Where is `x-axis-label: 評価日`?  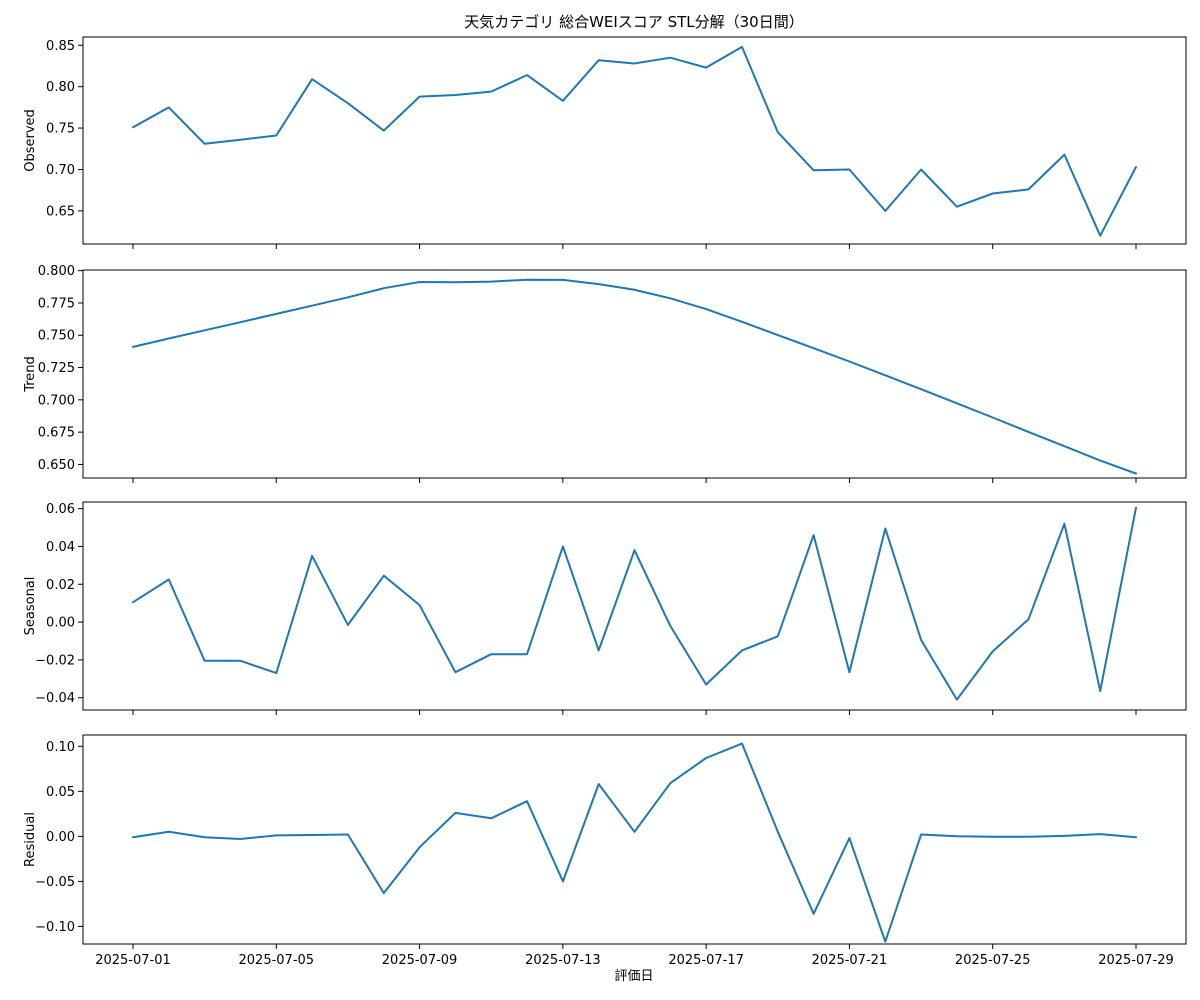
x-axis-label: 評価日 is located at coordinates (633, 976).